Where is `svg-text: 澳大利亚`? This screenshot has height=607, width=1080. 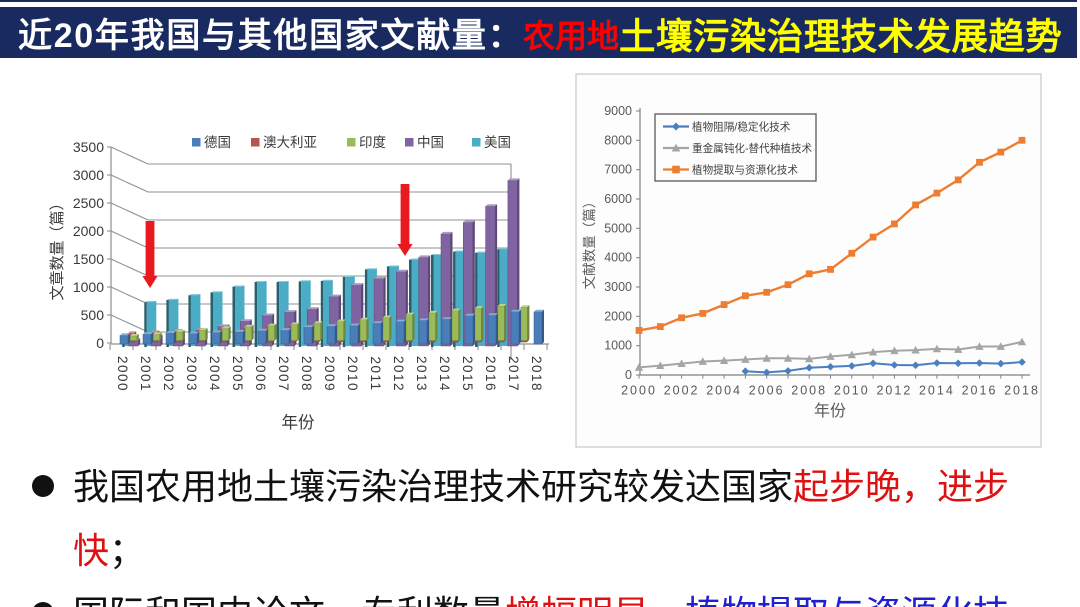
svg-text: 澳大利亚 is located at coordinates (290, 142).